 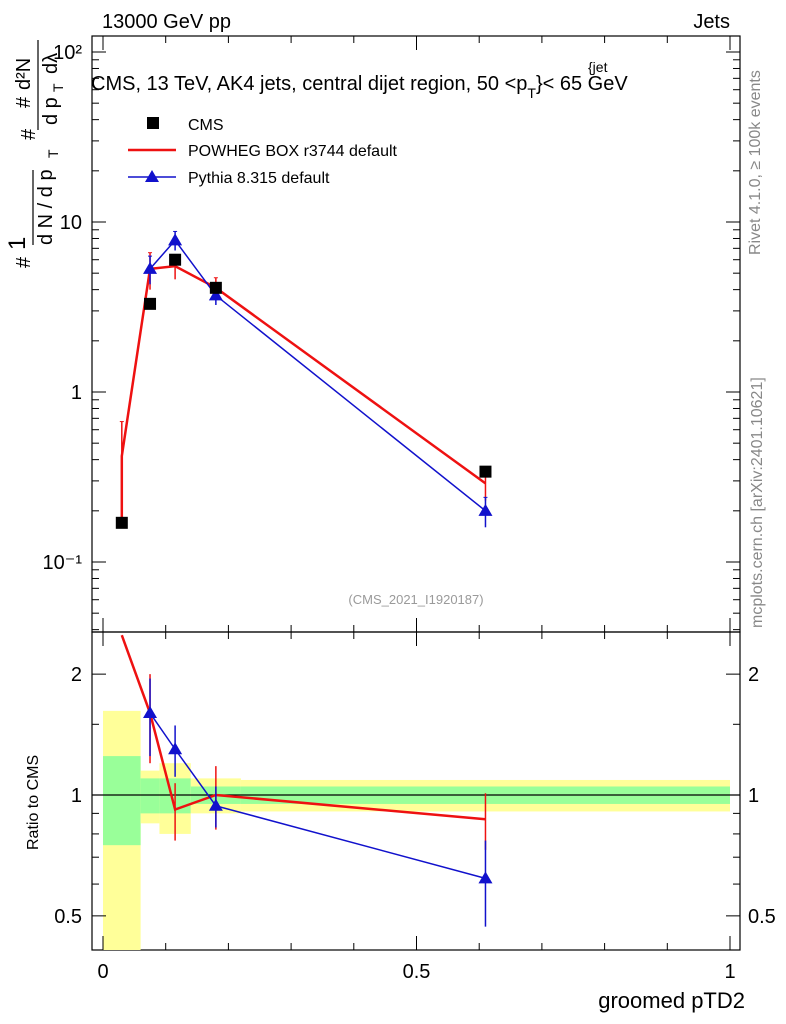 I want to click on y-main-tick-label: 10, so click(x=71, y=223).